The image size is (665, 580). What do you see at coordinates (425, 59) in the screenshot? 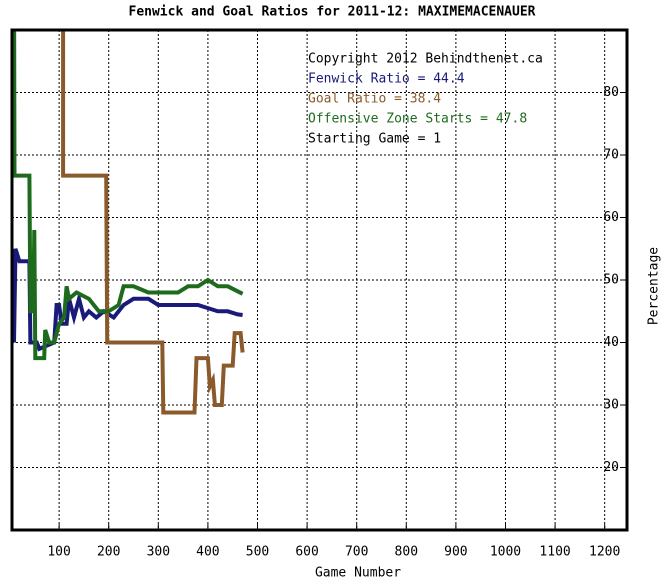
I see `annotation: Copyright 2012 Behindthenet.ca` at bounding box center [425, 59].